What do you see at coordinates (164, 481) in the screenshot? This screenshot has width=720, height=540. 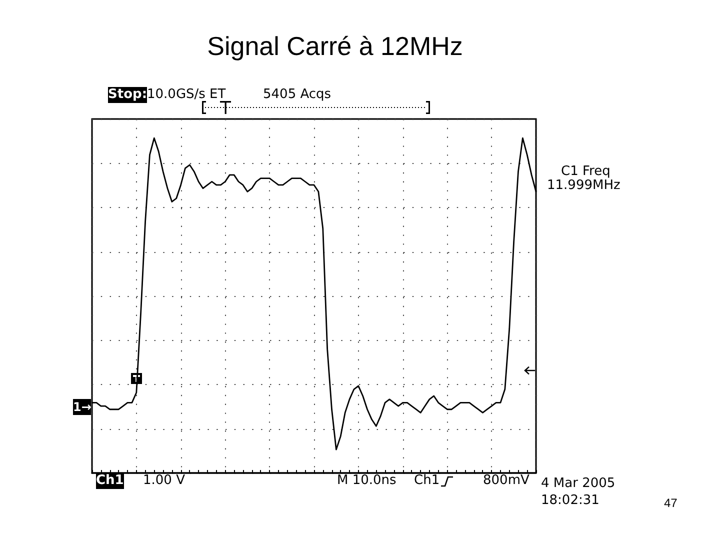 I see `text: 1.00 V` at bounding box center [164, 481].